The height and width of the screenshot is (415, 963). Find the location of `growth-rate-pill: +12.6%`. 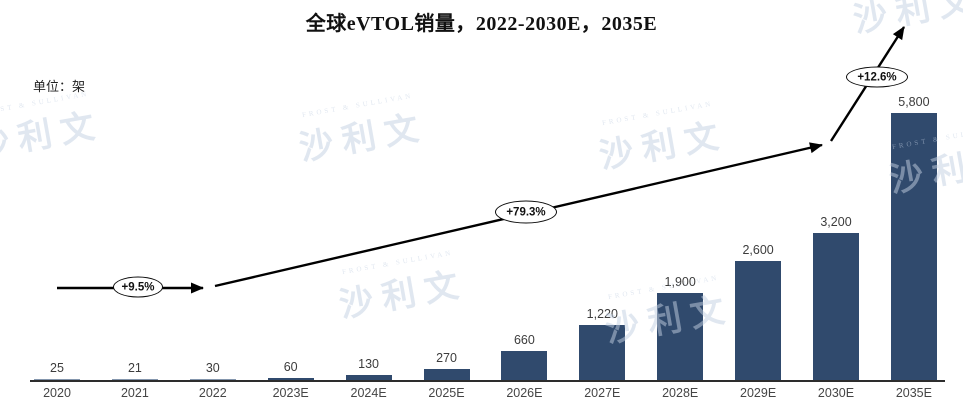

growth-rate-pill: +12.6% is located at coordinates (877, 77).